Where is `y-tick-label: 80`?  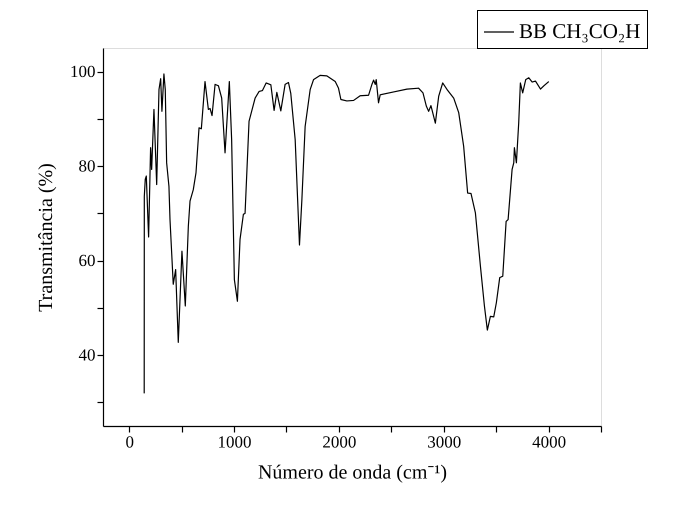
y-tick-label: 80 is located at coordinates (87, 166).